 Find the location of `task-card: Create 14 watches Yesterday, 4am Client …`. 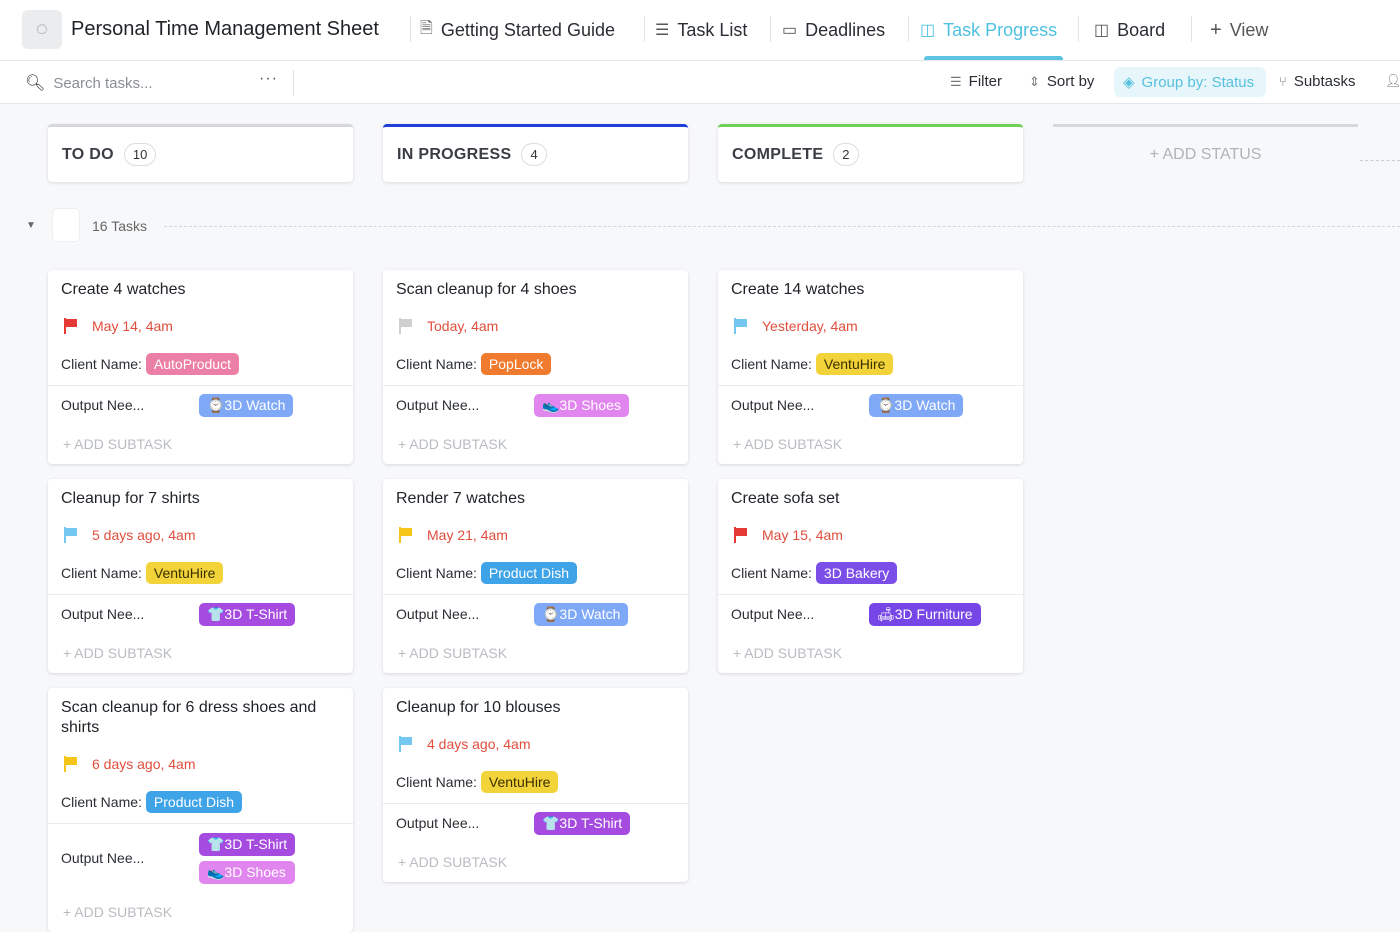

task-card: Create 14 watches Yesterday, 4am Client … is located at coordinates (870, 367).